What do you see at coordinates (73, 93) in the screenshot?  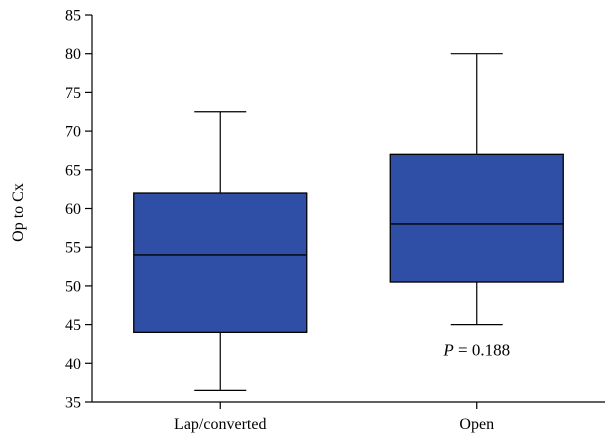 I see `y-tick-label: 75` at bounding box center [73, 93].